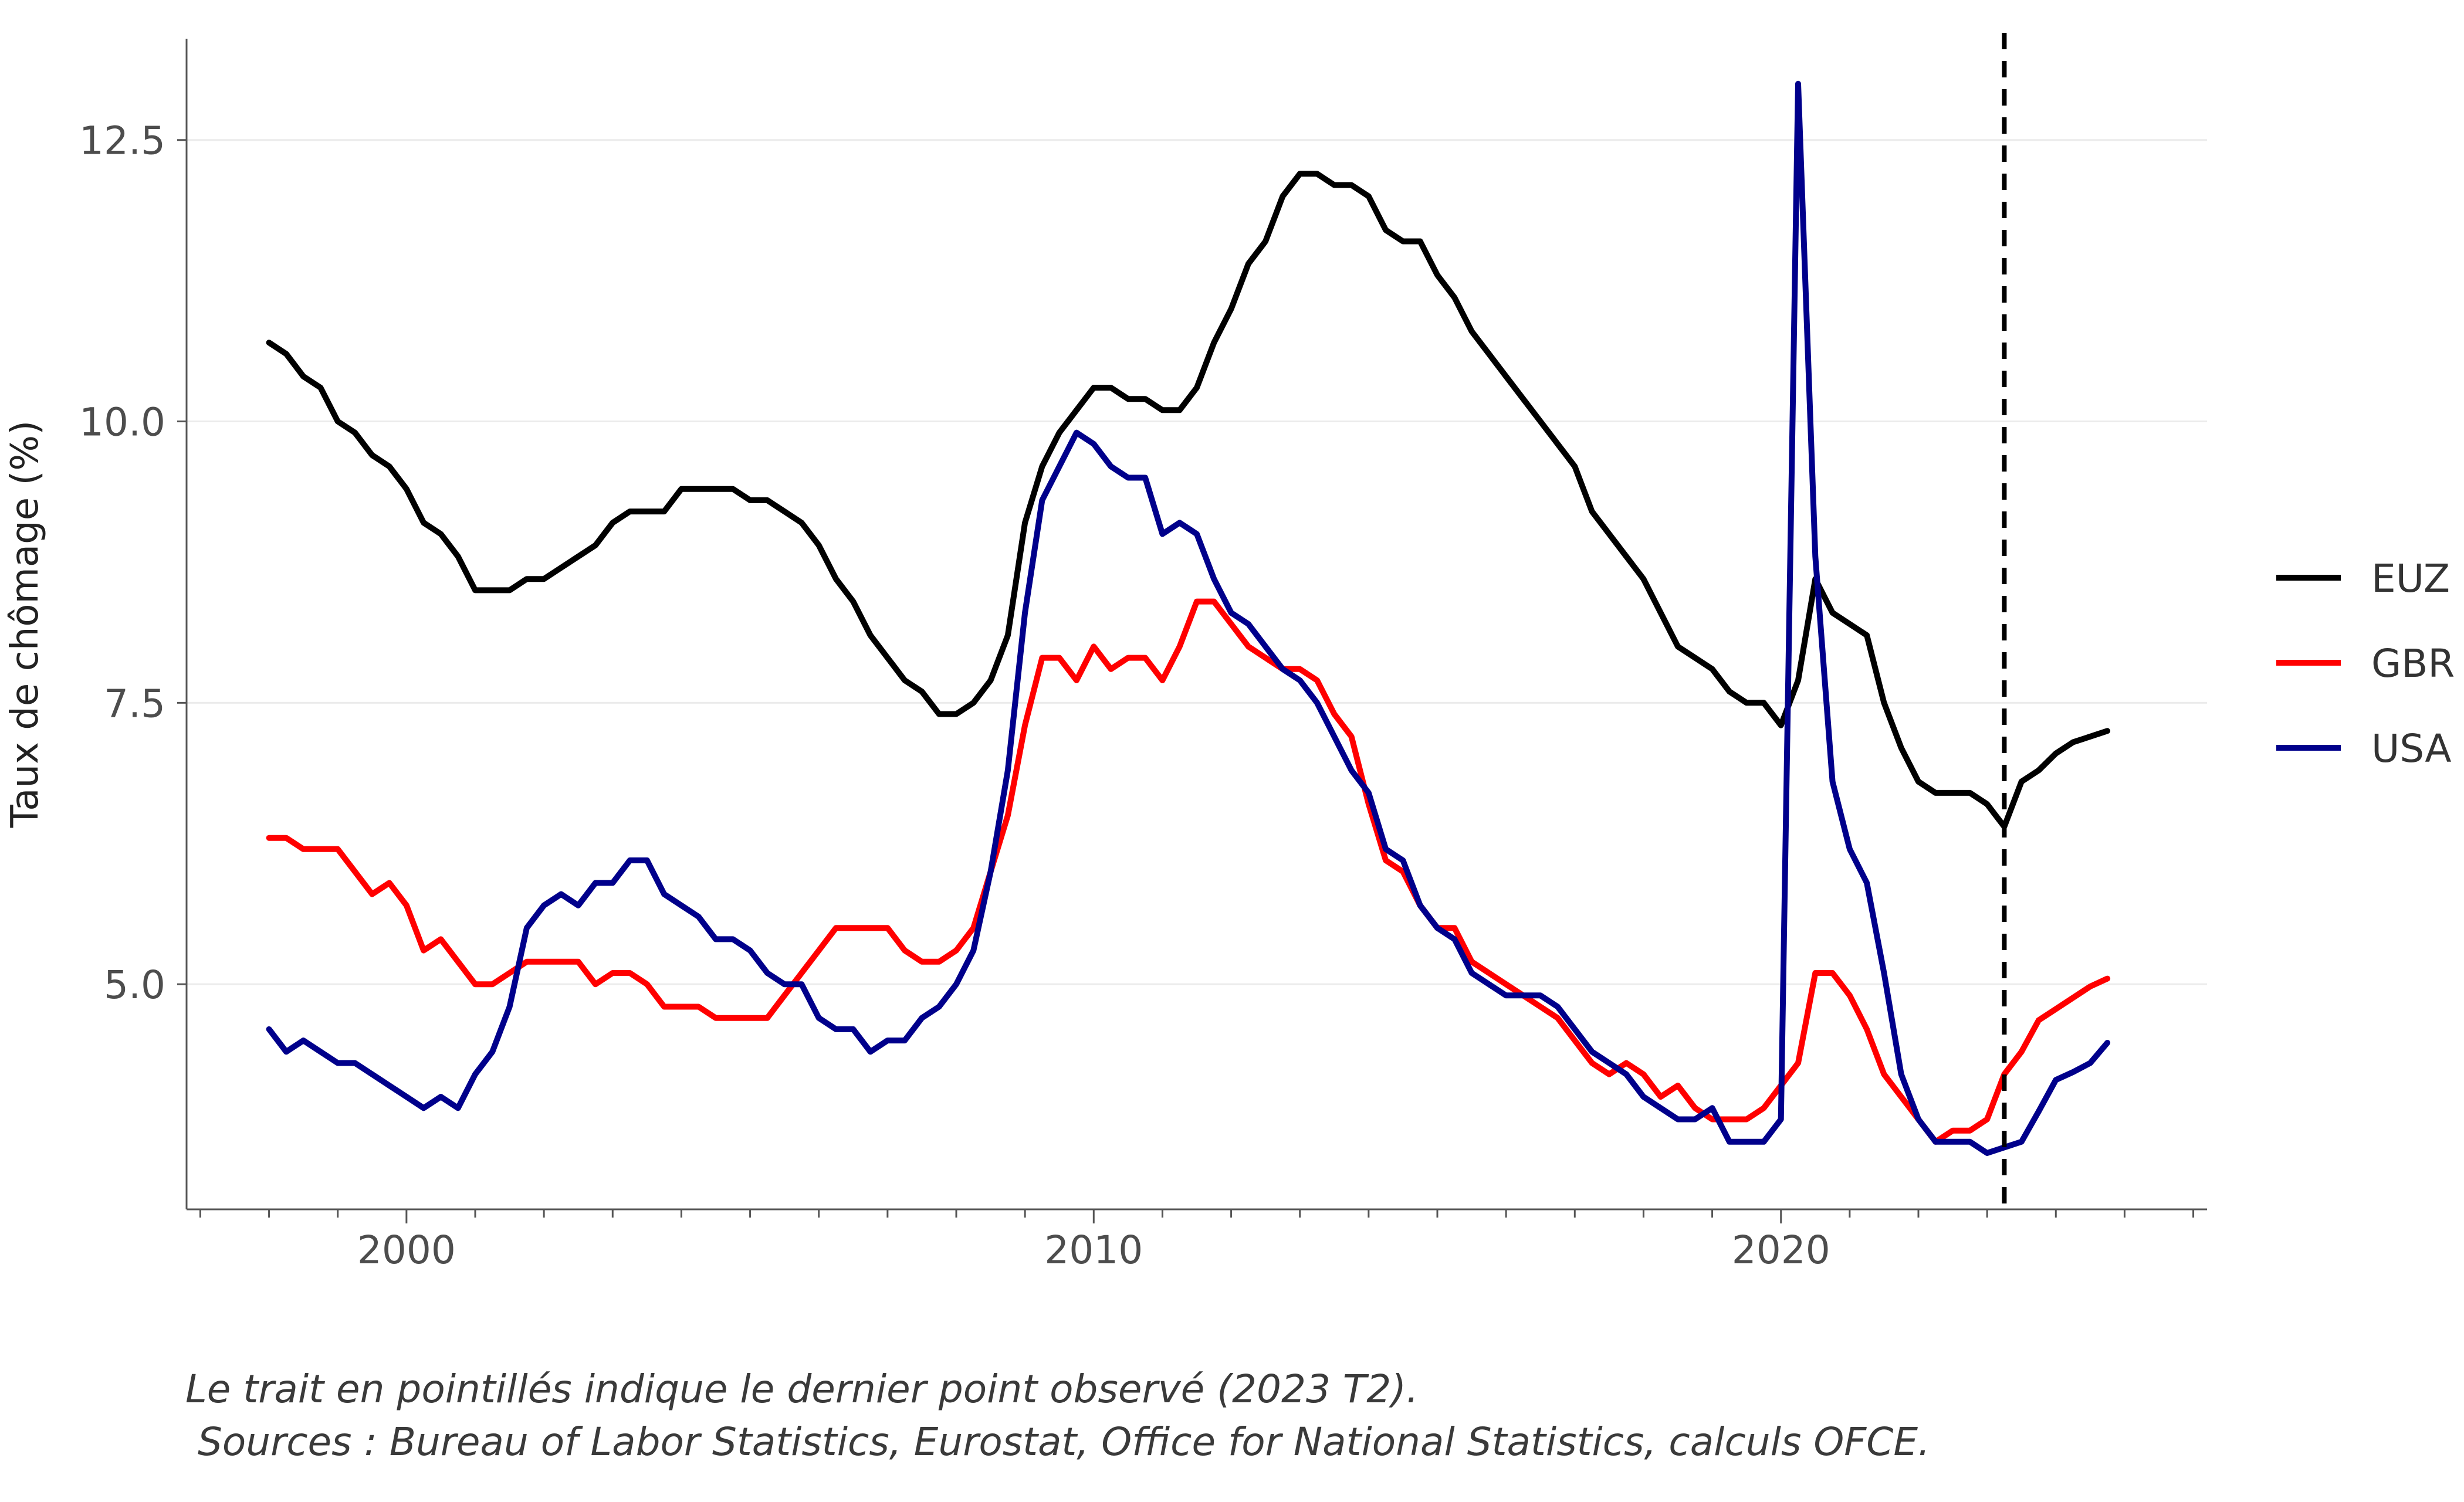  Describe the element at coordinates (134, 703) in the screenshot. I see `y-tick-label: 7.5` at that location.